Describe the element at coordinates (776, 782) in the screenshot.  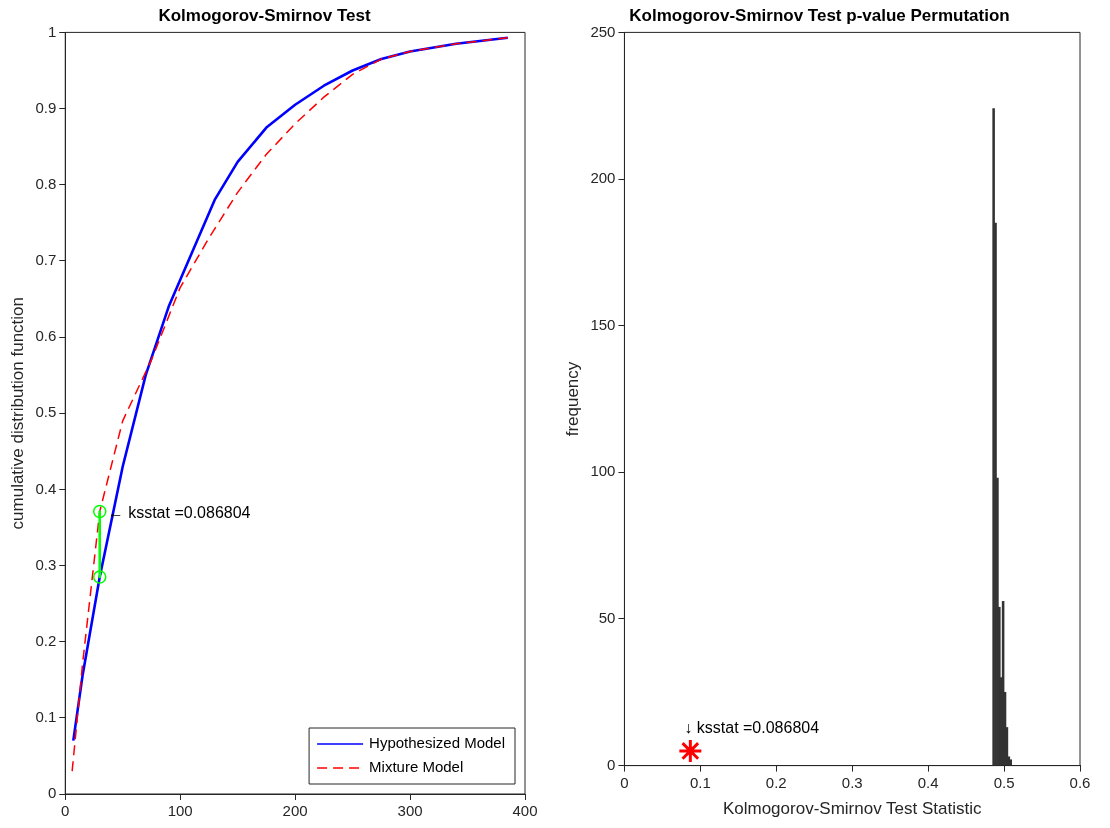
I see `x-tick-label: 0.2` at that location.